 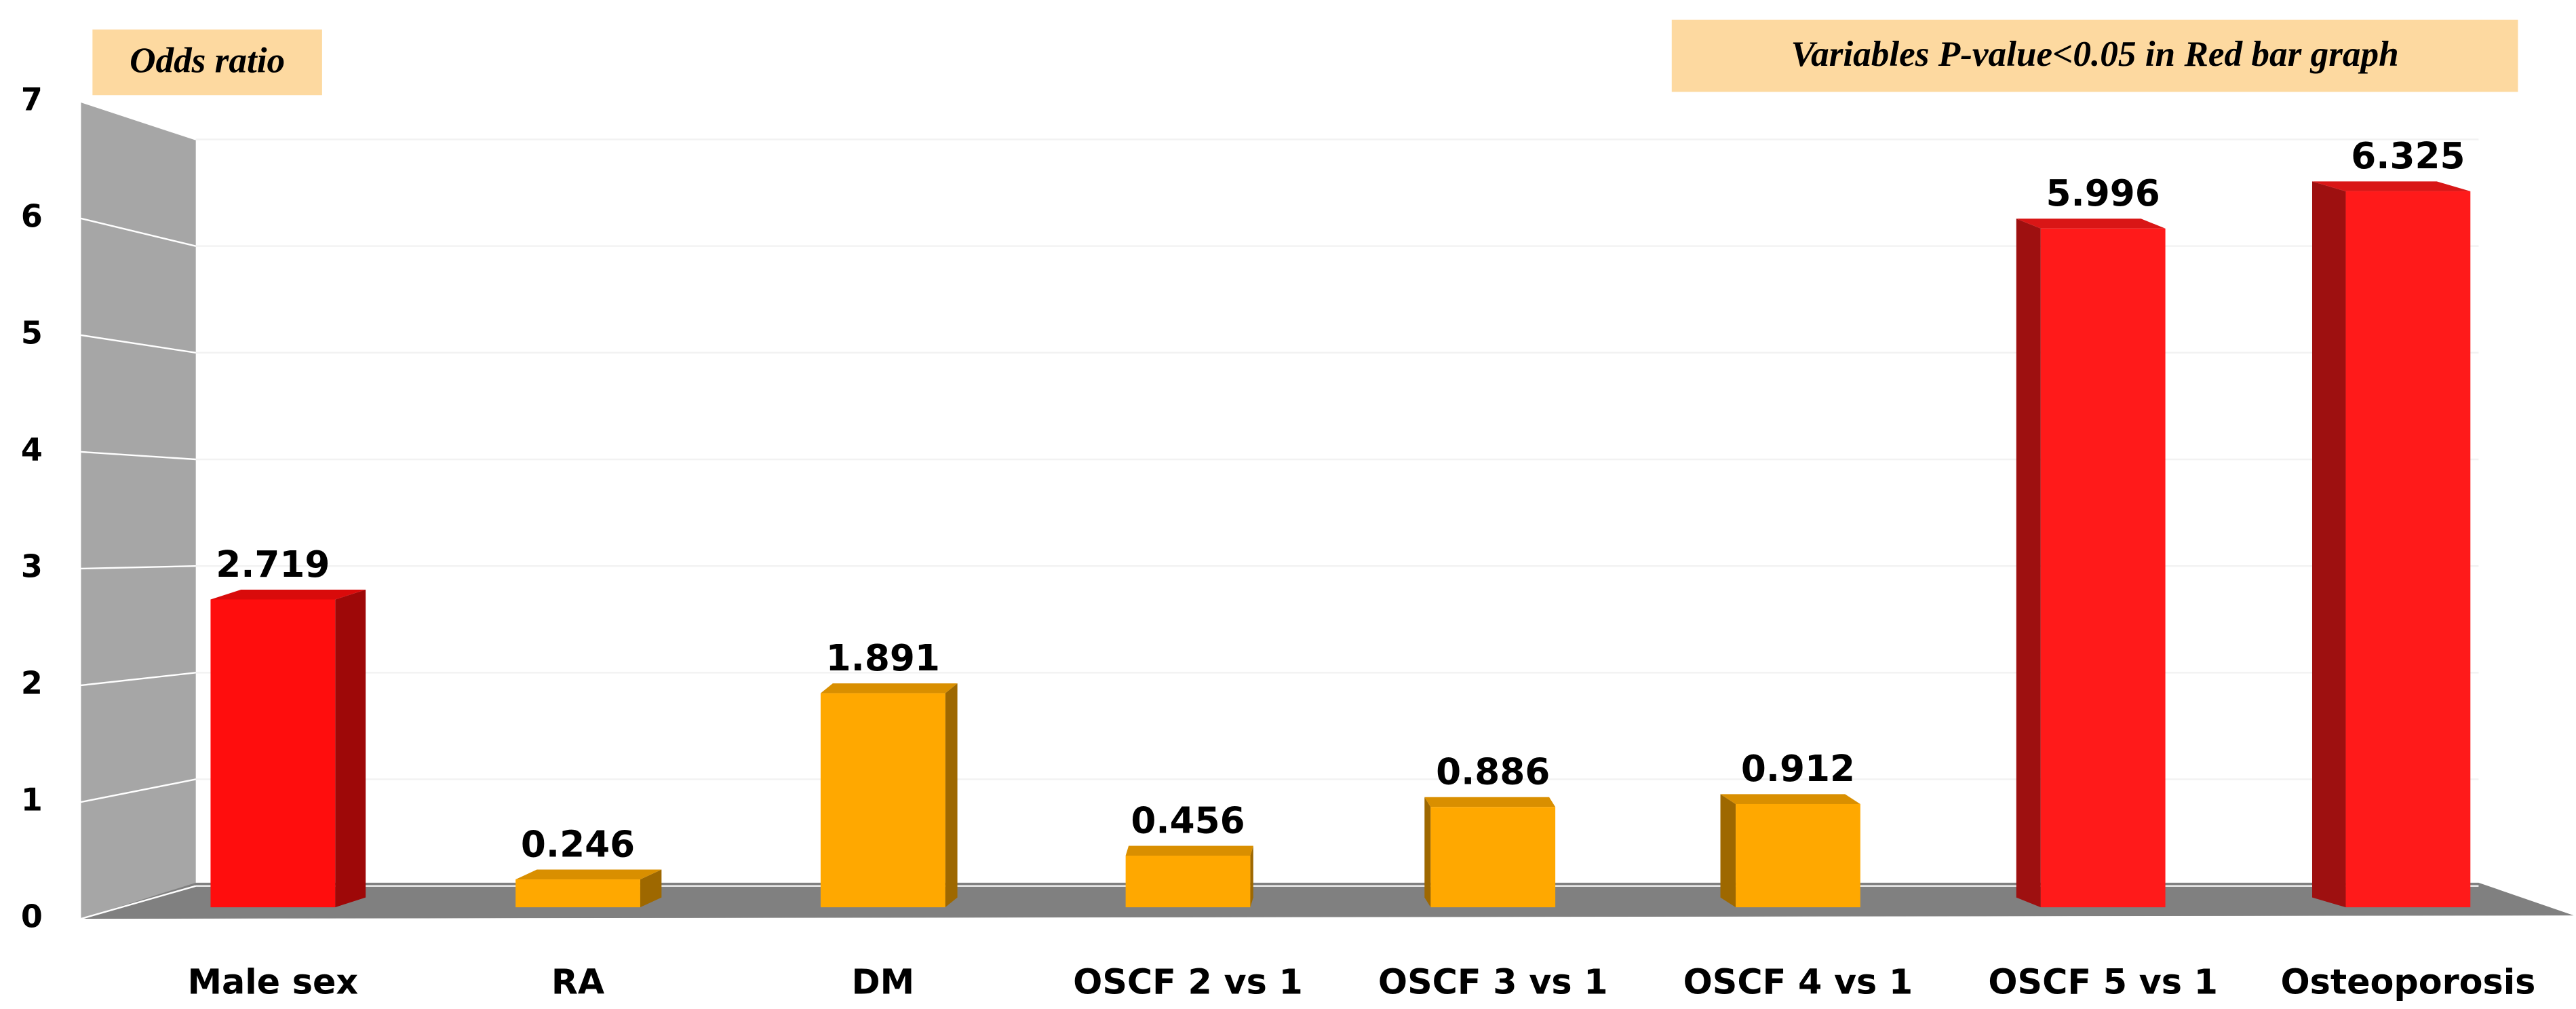 What do you see at coordinates (1798, 982) in the screenshot?
I see `x-tick-label: OSCF 4 vs 1` at bounding box center [1798, 982].